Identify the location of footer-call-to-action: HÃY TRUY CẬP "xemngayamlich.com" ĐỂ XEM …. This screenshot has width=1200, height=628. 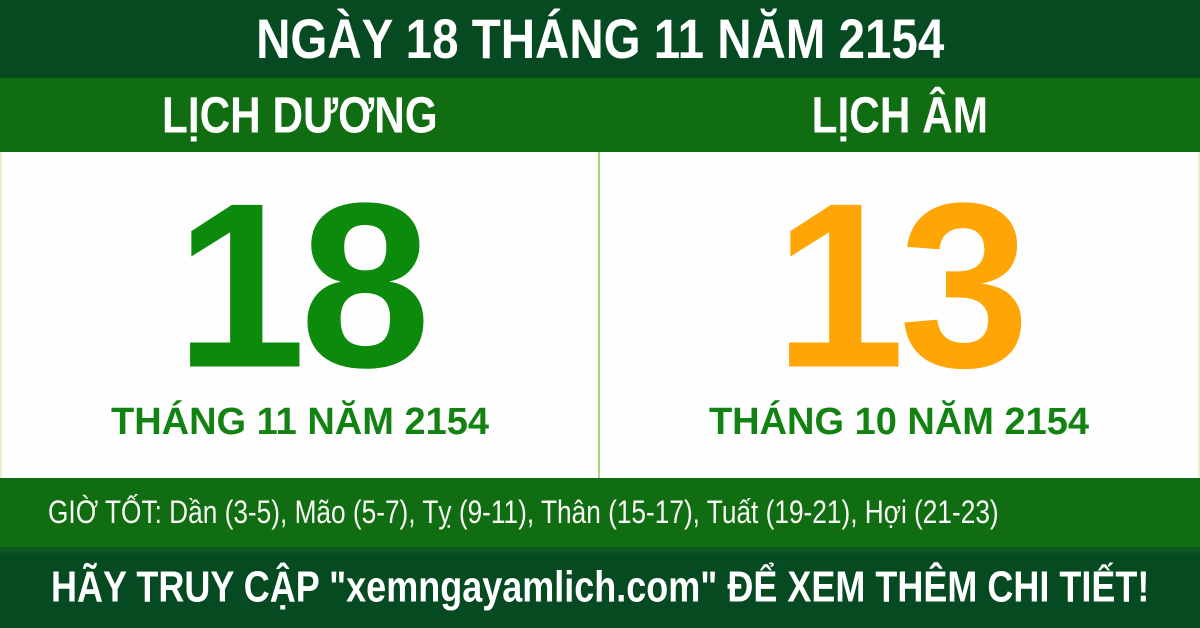
(600, 587).